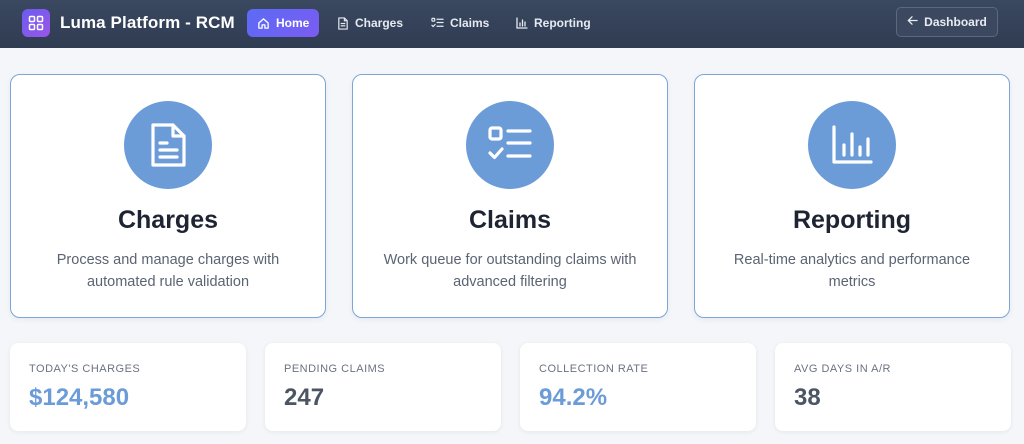 The width and height of the screenshot is (1024, 444). I want to click on stat-value: $124,580, so click(79, 397).